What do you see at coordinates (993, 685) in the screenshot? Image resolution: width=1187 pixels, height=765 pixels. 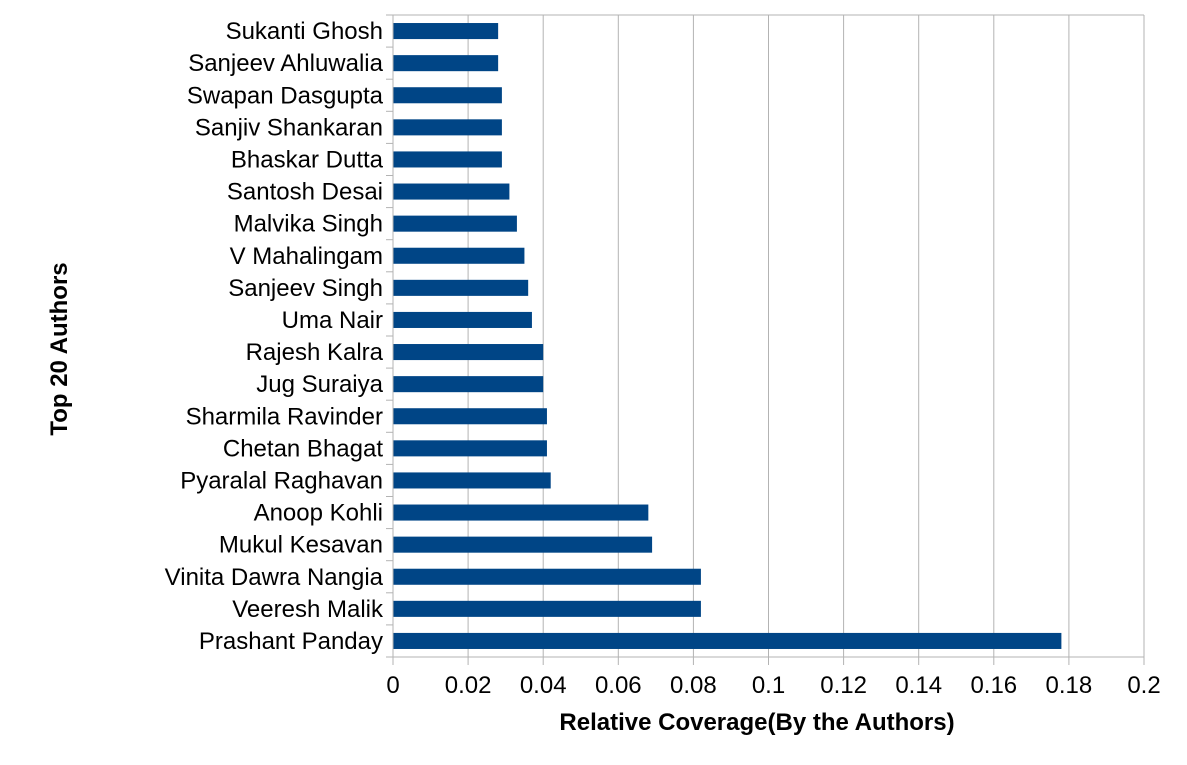 I see `x-tick-label: 0.16` at bounding box center [993, 685].